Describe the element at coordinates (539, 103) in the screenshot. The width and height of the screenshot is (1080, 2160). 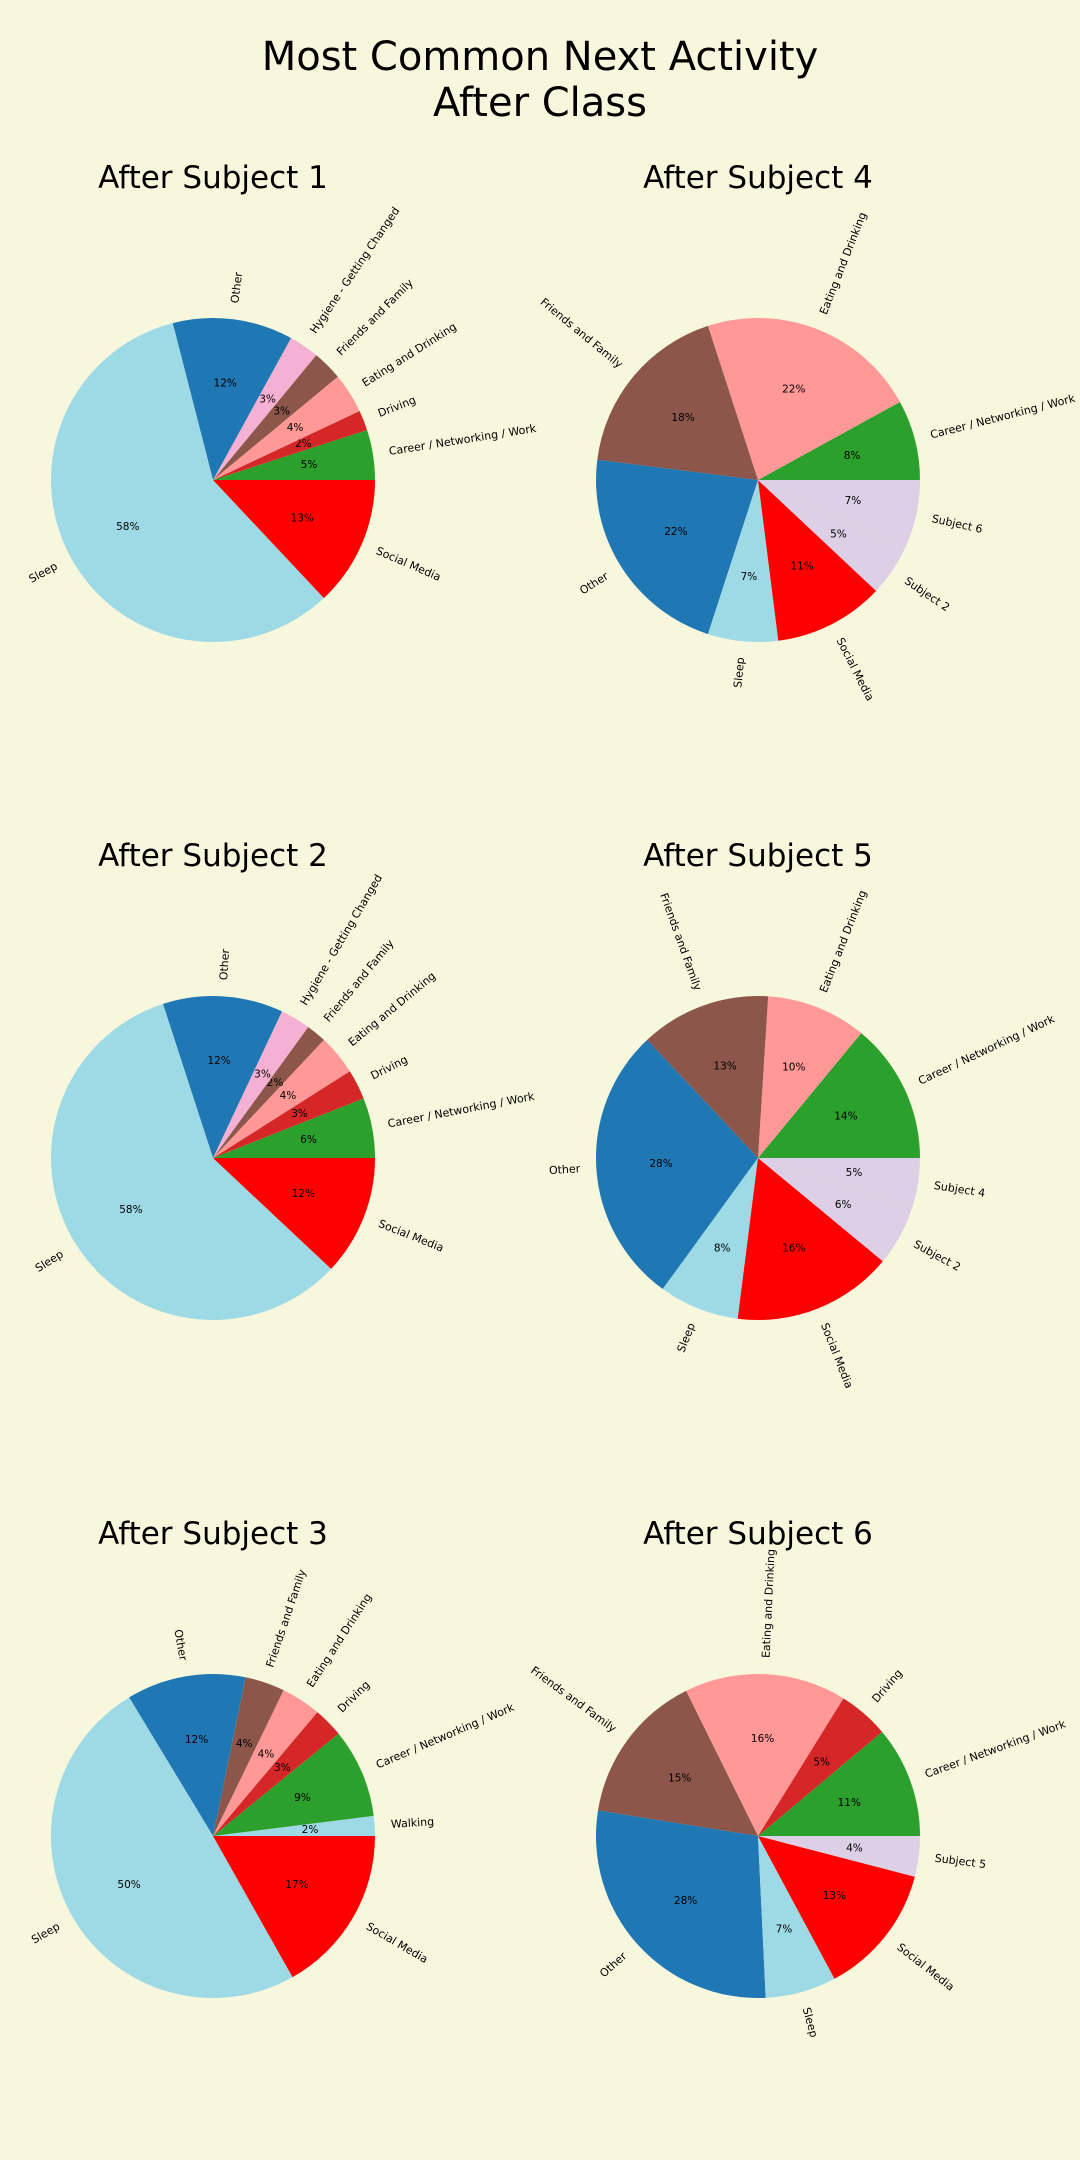
I see `figure-title-line-2: After Class` at that location.